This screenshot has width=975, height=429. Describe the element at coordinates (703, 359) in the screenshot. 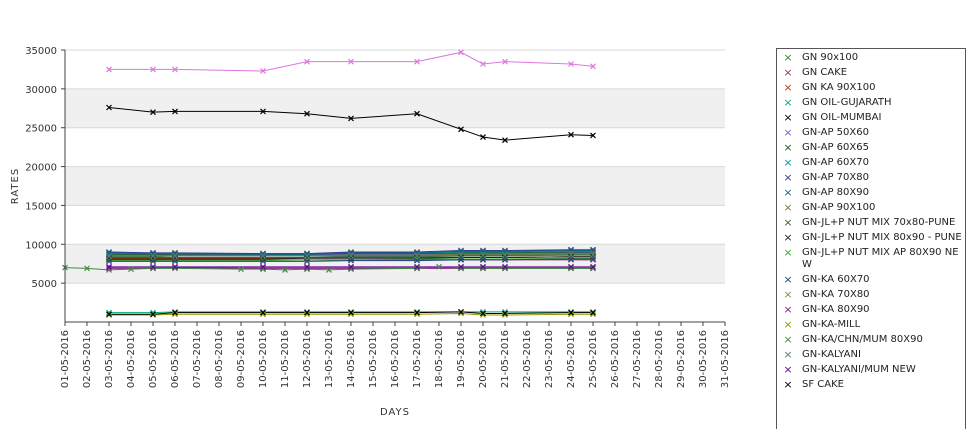

I see `x-tick-label: 30-05-2016` at that location.